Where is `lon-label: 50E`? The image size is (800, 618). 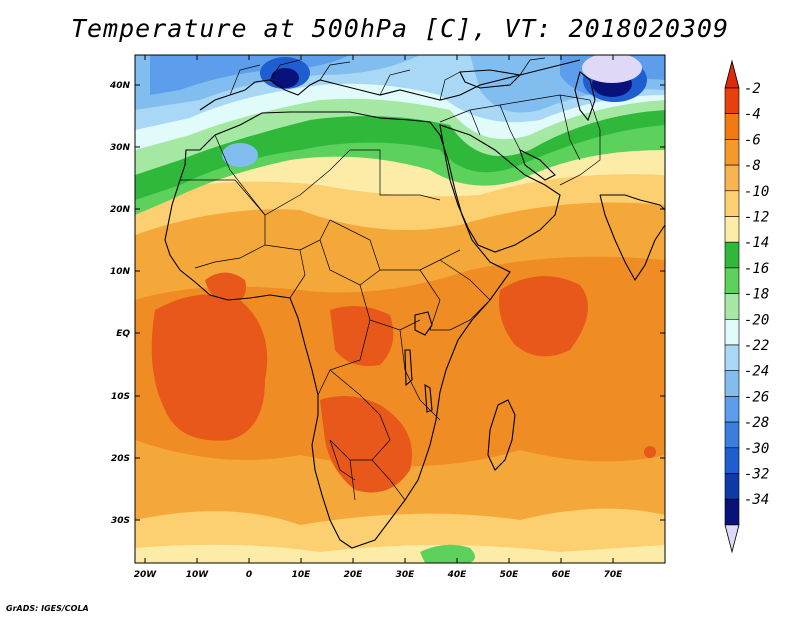
lon-label: 50E is located at coordinates (510, 575).